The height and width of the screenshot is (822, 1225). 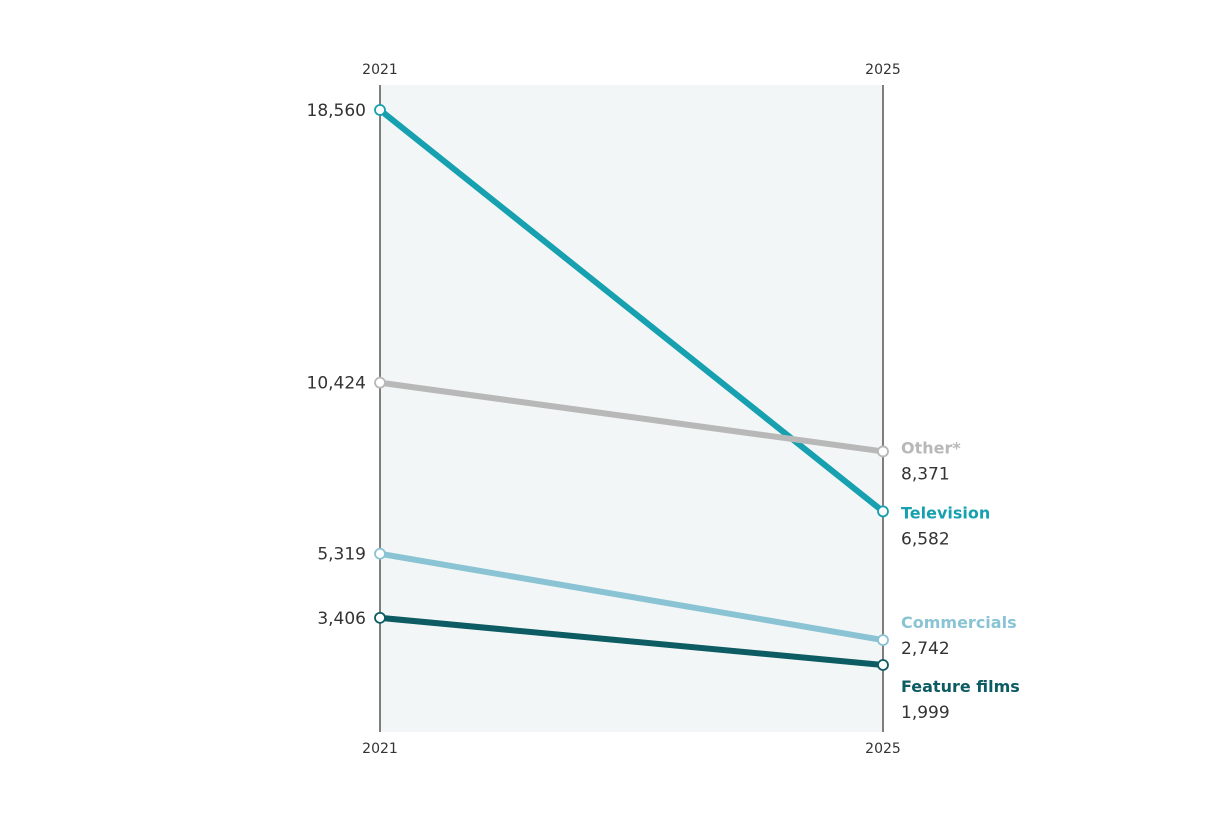 I want to click on point-television-2025, so click(x=883, y=511).